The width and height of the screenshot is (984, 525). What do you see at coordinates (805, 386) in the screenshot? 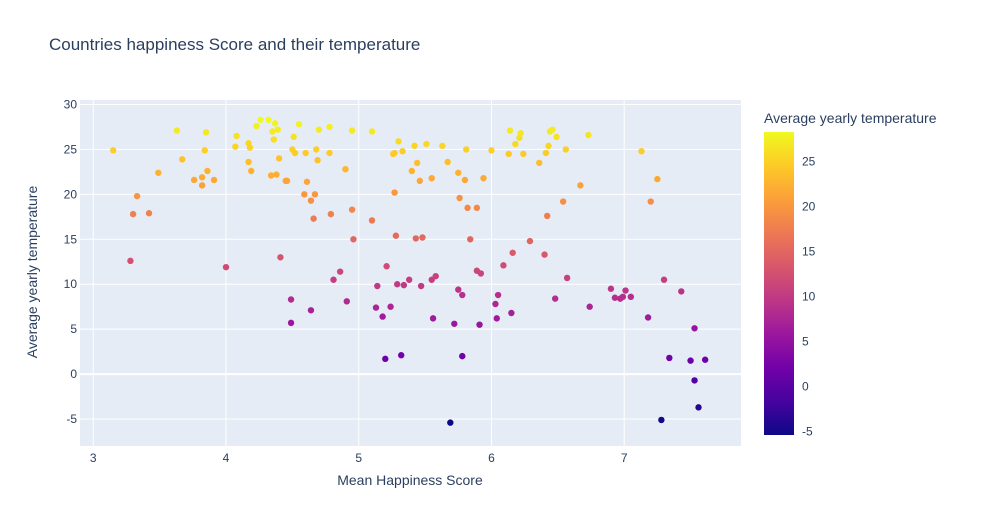
I see `colorbar-tick-label: 0` at bounding box center [805, 386].